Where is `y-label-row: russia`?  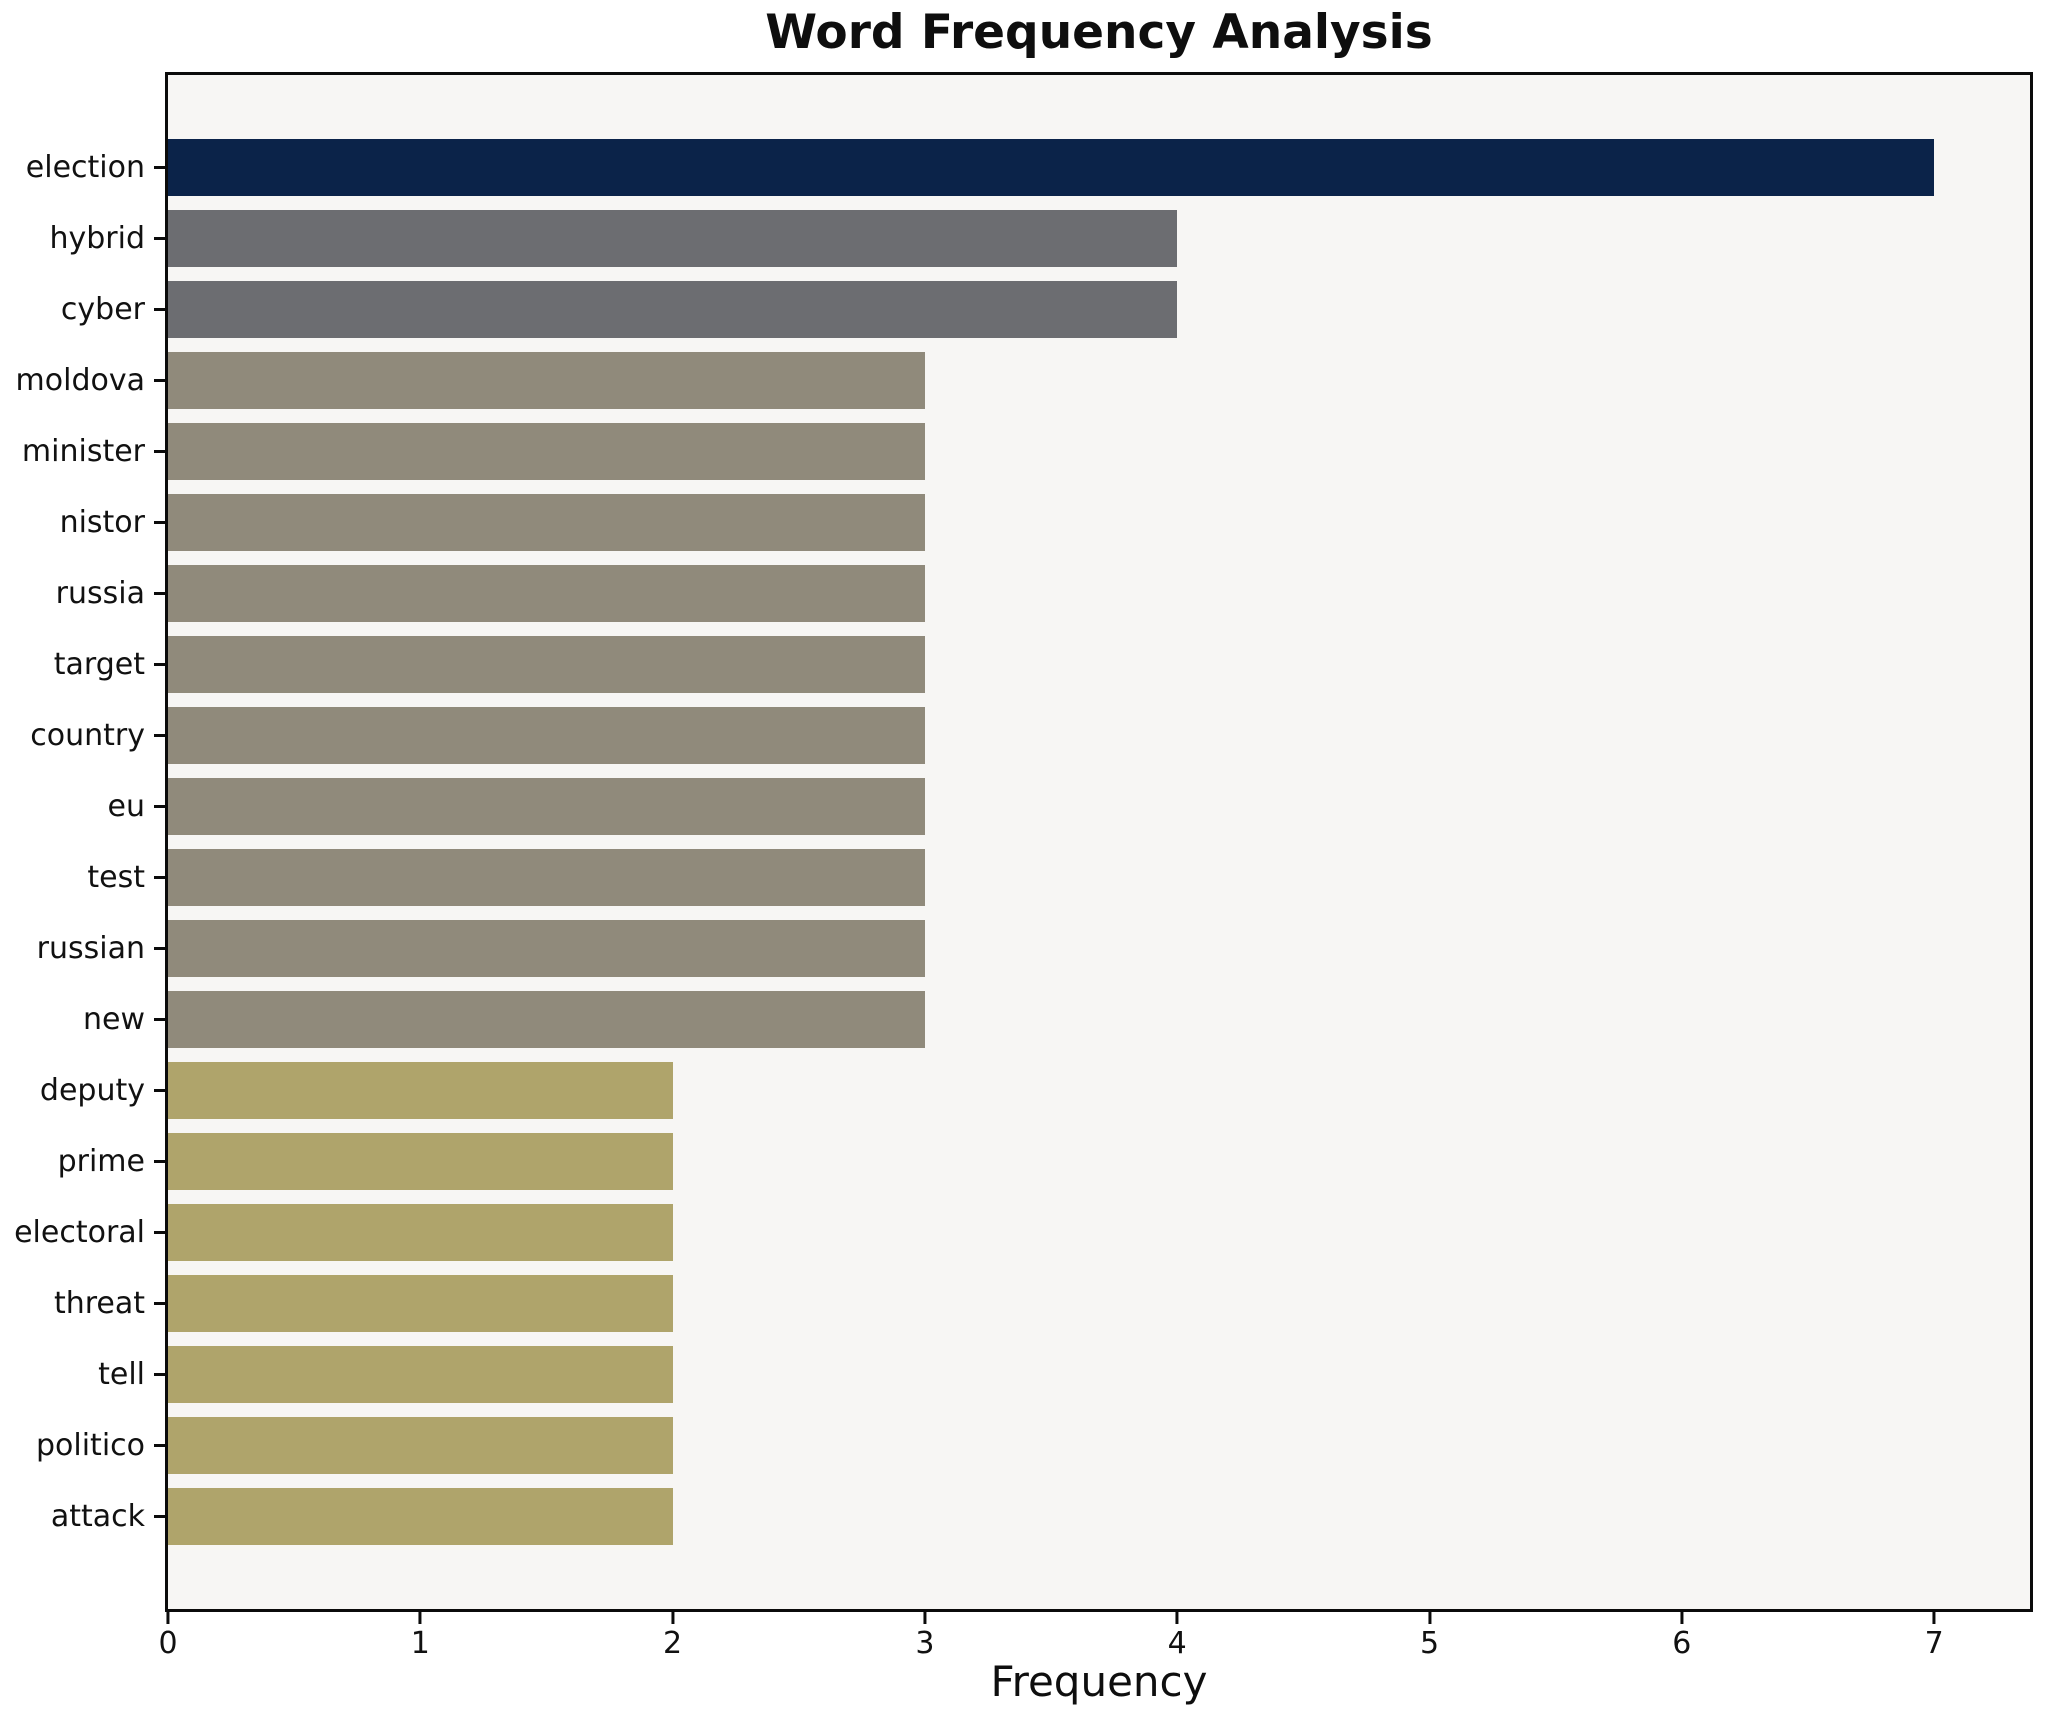 y-label-row: russia is located at coordinates (82, 593).